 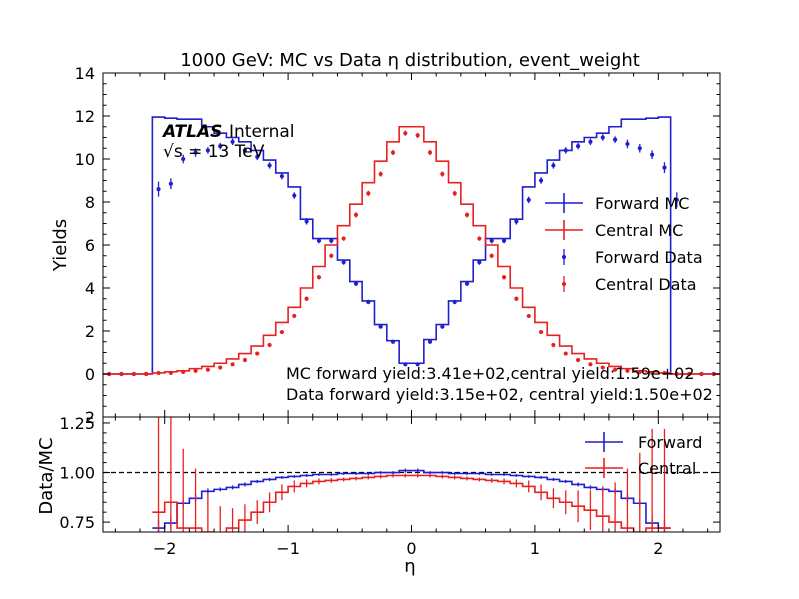 I want to click on main-y-tick-label-2: 2, so click(x=90, y=331).